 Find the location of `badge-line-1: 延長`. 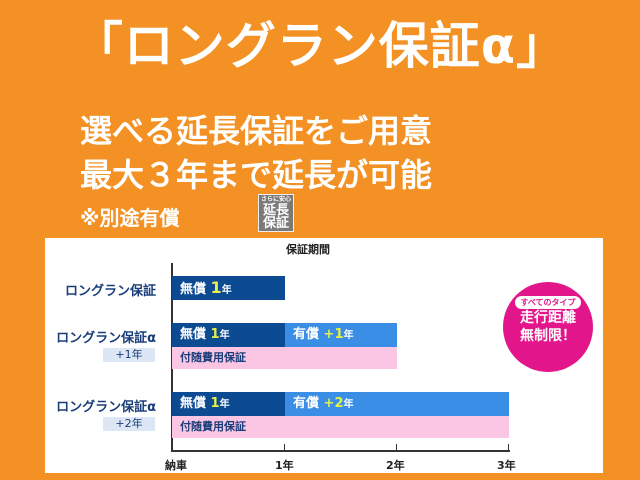

badge-line-1: 延長 is located at coordinates (275, 210).